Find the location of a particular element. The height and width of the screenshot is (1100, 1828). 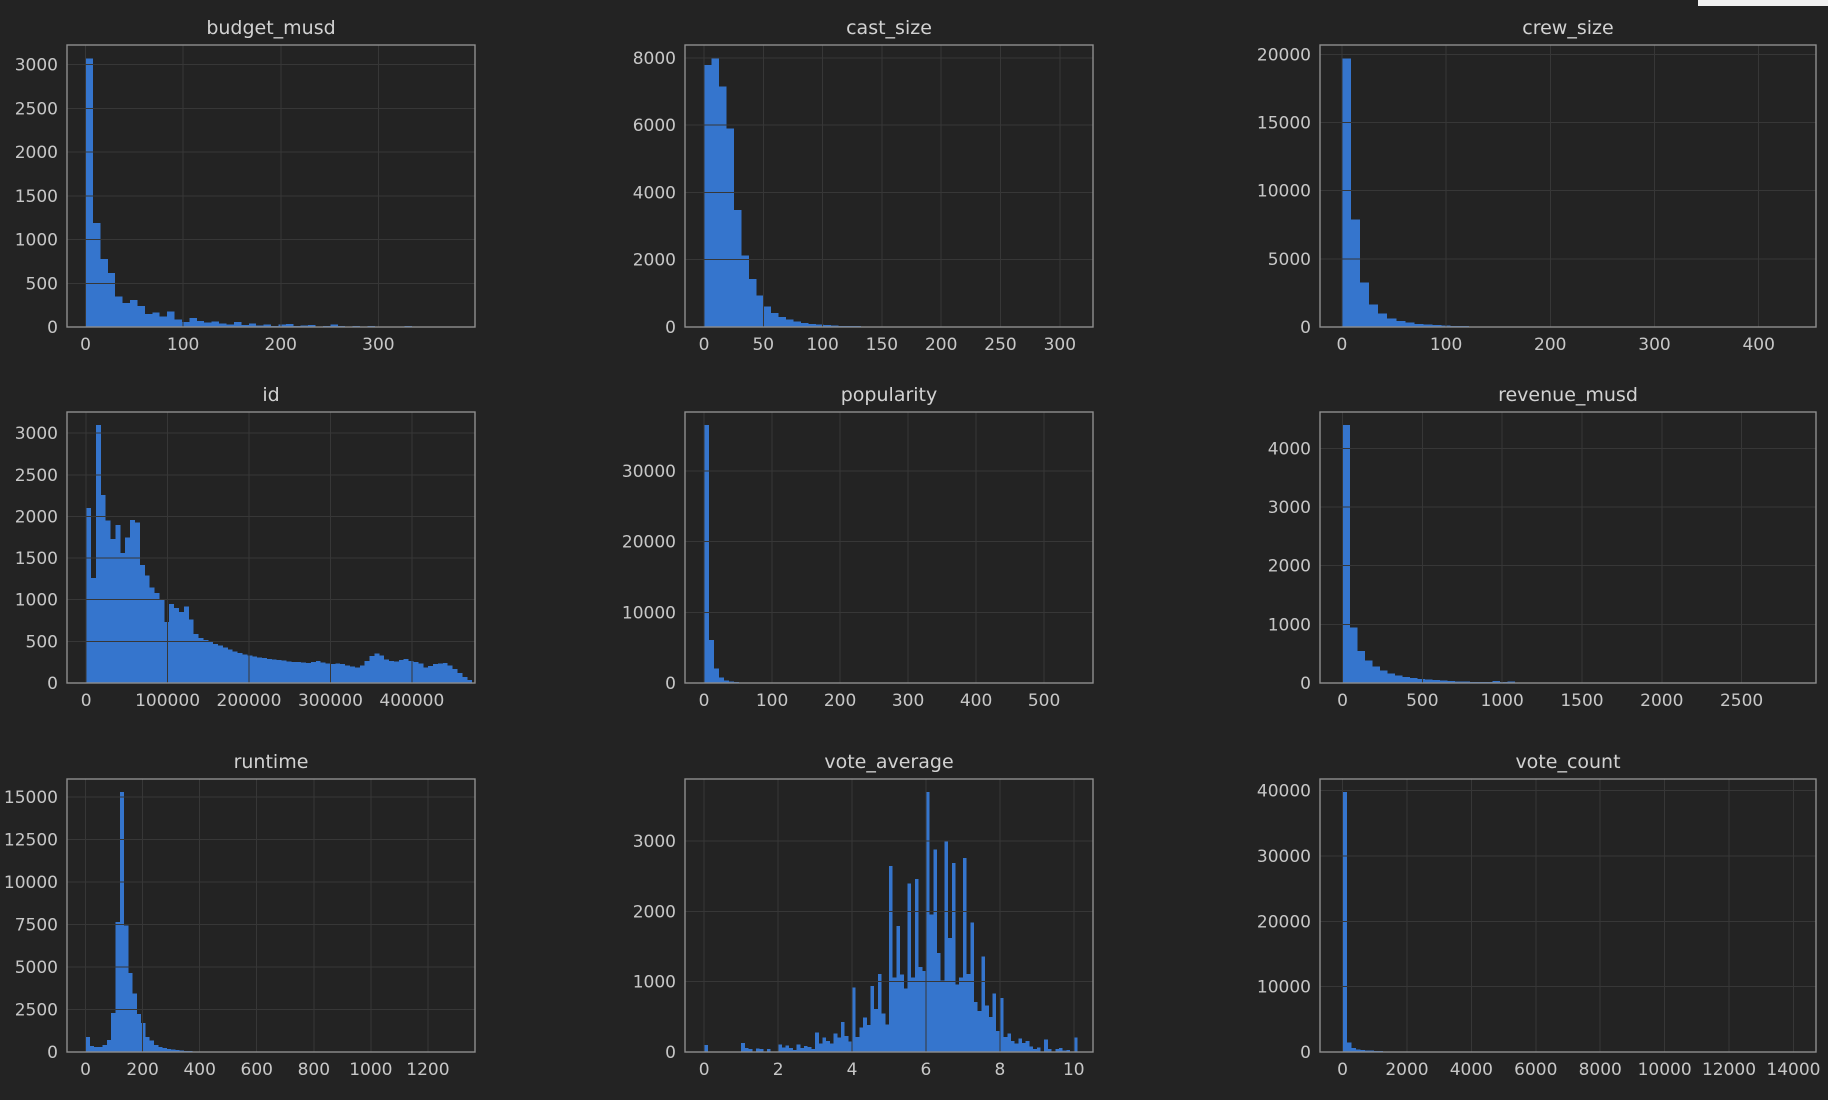

axis-tick-label: 400 is located at coordinates (1758, 345).